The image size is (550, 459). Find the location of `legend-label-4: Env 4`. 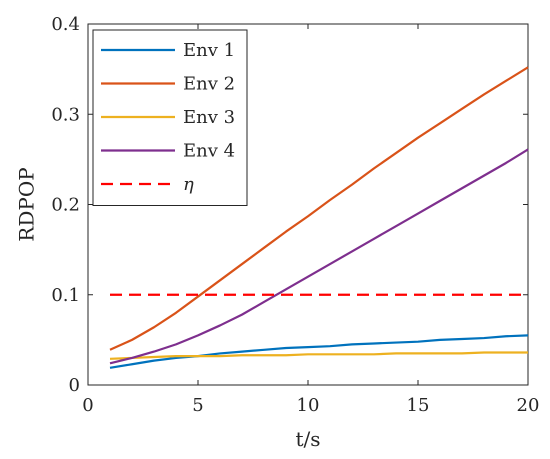

legend-label-4: Env 4 is located at coordinates (209, 151).